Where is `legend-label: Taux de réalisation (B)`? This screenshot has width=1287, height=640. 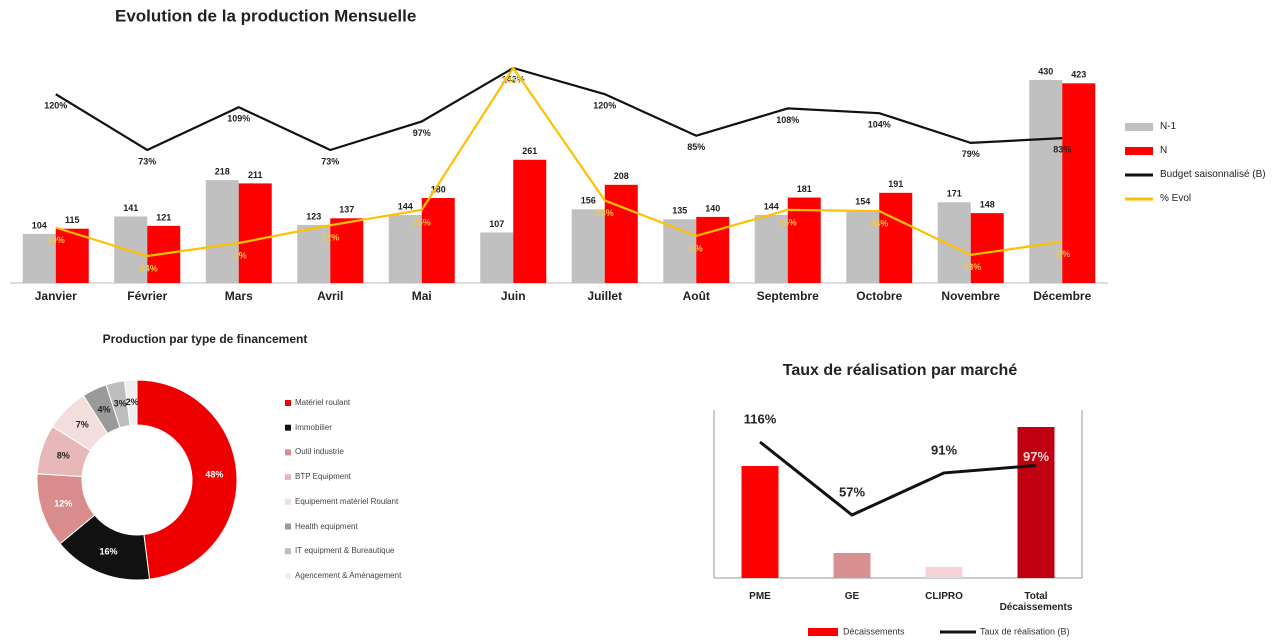 legend-label: Taux de réalisation (B) is located at coordinates (1025, 631).